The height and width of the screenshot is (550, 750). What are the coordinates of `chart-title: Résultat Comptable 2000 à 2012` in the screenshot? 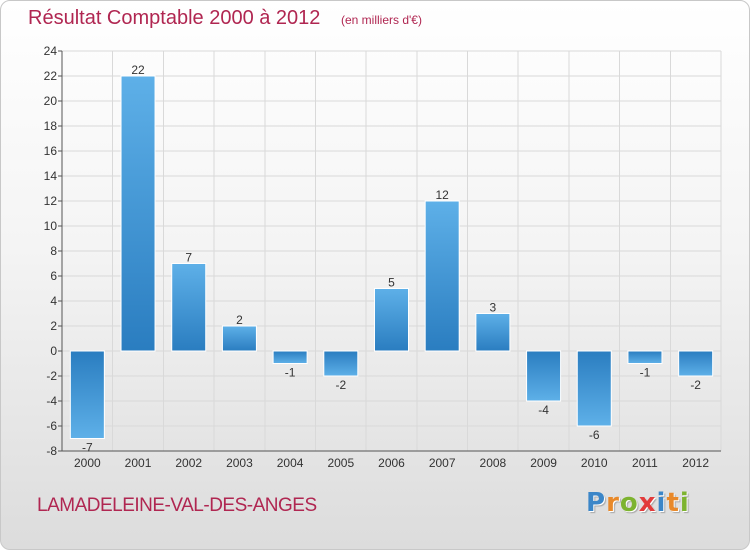 It's located at (174, 18).